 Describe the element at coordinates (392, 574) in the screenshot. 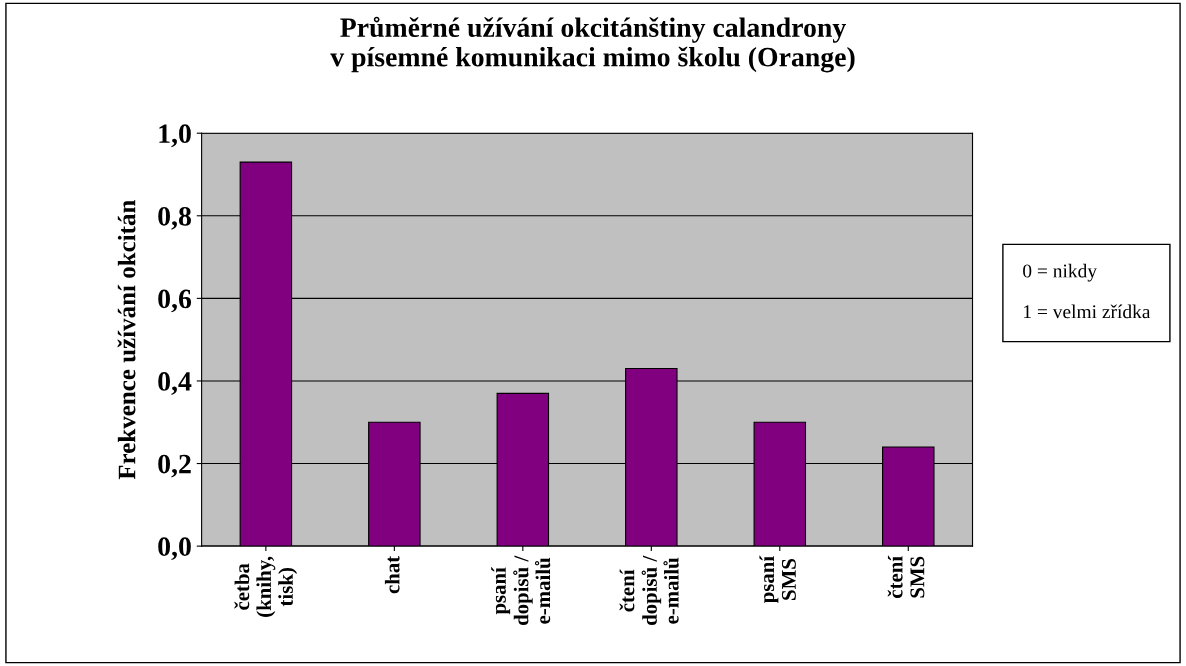

I see `x-tick-label: chat` at that location.